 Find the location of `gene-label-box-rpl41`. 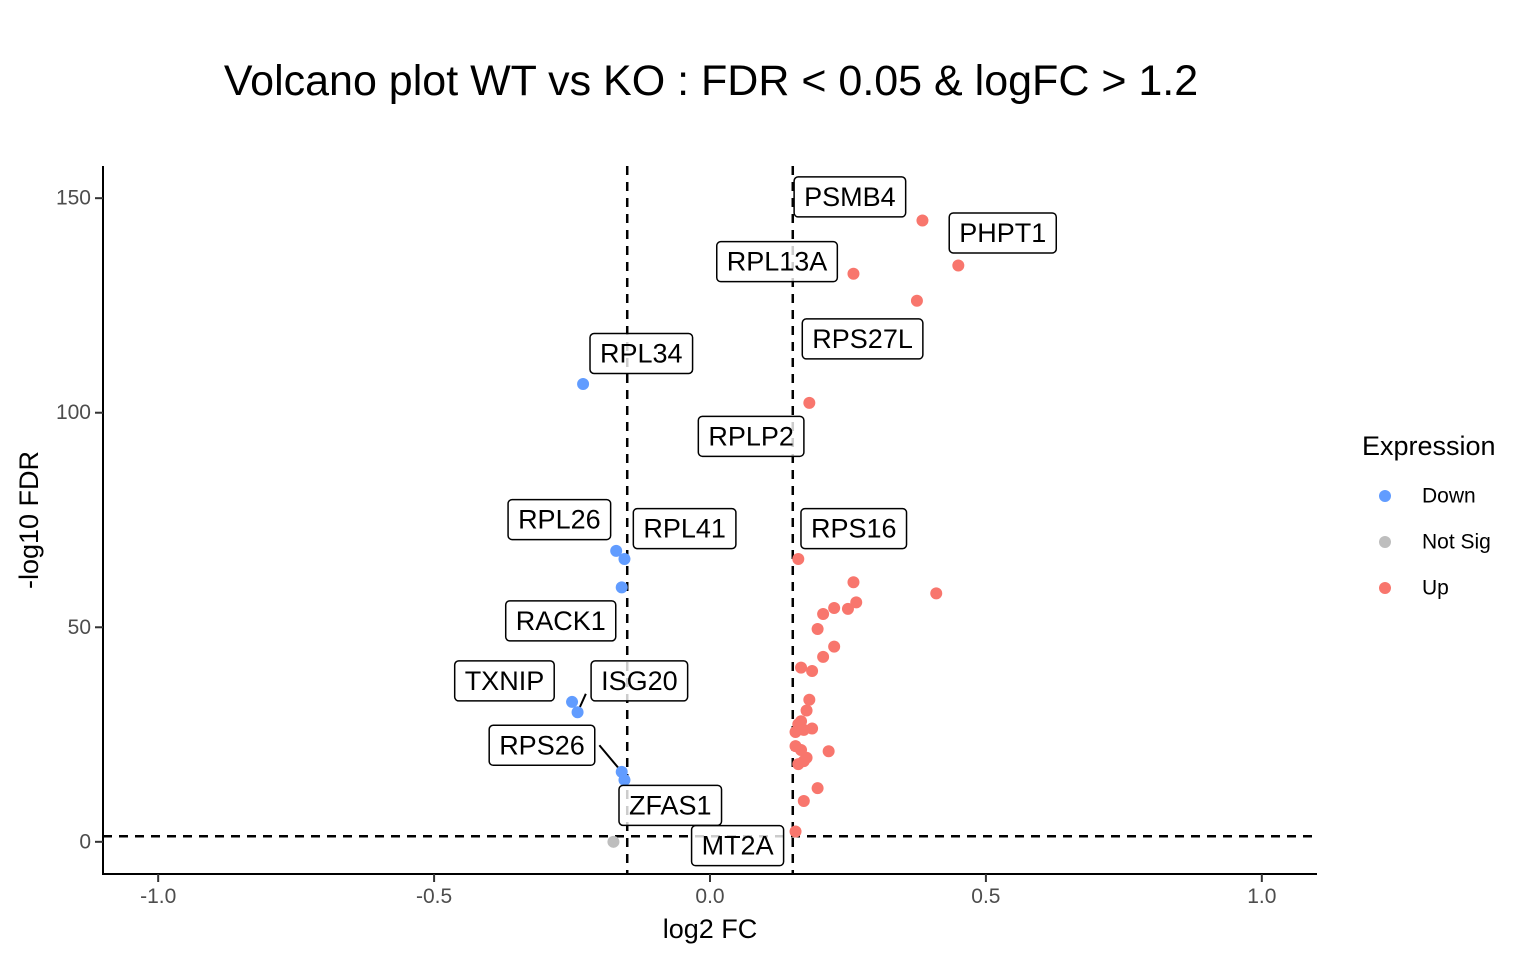

gene-label-box-rpl41 is located at coordinates (684, 528).